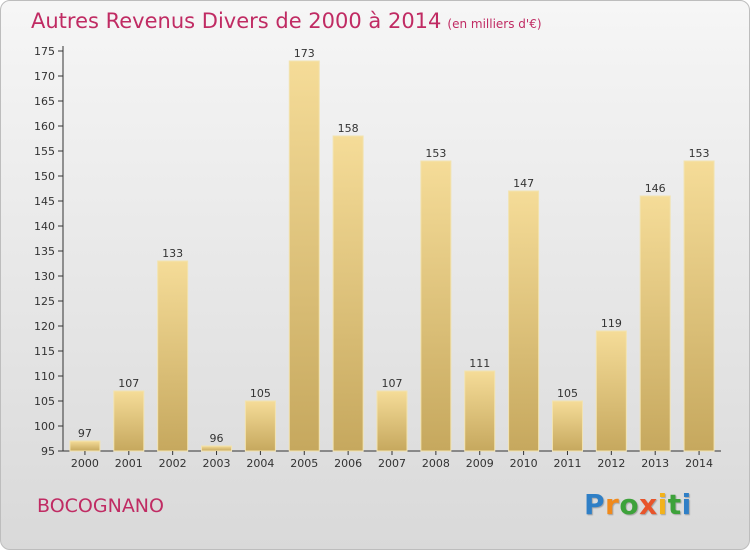  I want to click on y-tick-label: 160, so click(44, 126).